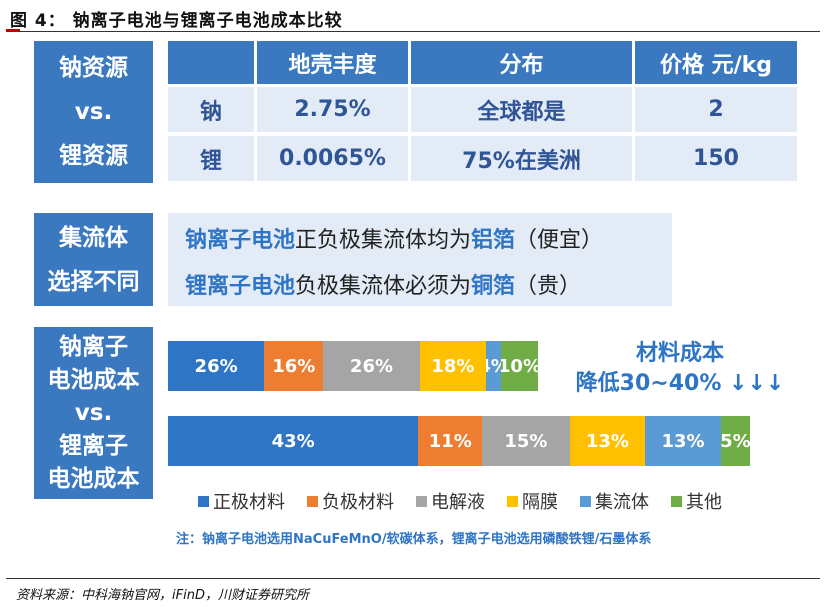 The height and width of the screenshot is (607, 825). I want to click on legend-label: 隔膜, so click(540, 502).